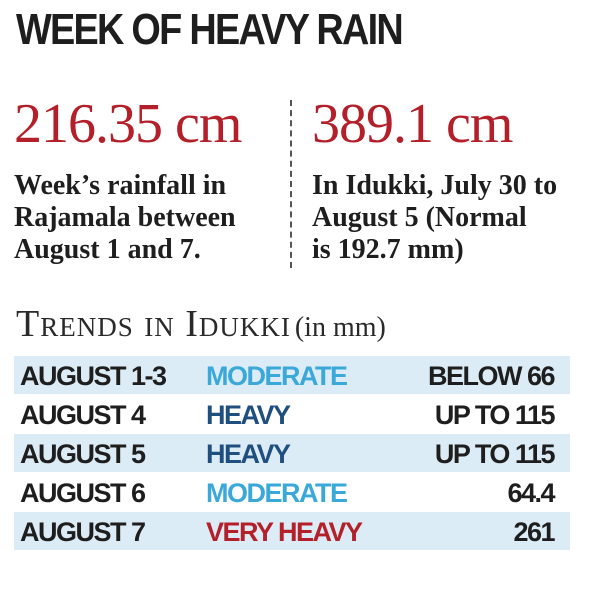 This screenshot has height=597, width=590. What do you see at coordinates (292, 414) in the screenshot?
I see `table-row: AUGUST 4 HEAVY UP TO 115` at bounding box center [292, 414].